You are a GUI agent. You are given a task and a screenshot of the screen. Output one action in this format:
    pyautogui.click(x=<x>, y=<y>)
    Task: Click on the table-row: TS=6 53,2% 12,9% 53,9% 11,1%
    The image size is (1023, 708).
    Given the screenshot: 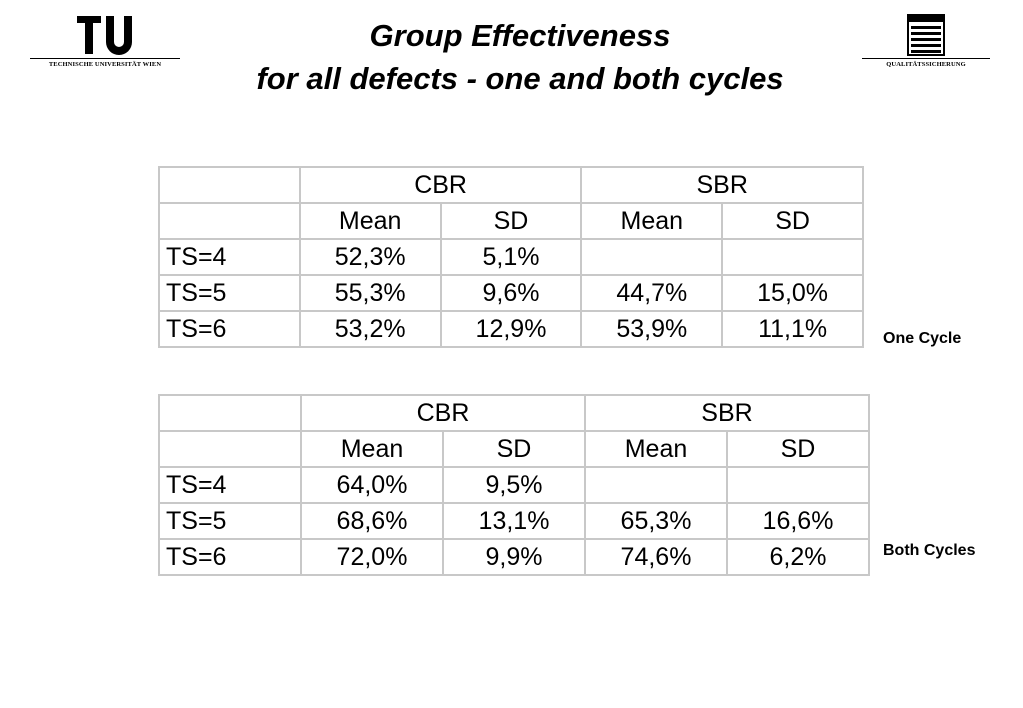 What is the action you would take?
    pyautogui.click(x=511, y=329)
    